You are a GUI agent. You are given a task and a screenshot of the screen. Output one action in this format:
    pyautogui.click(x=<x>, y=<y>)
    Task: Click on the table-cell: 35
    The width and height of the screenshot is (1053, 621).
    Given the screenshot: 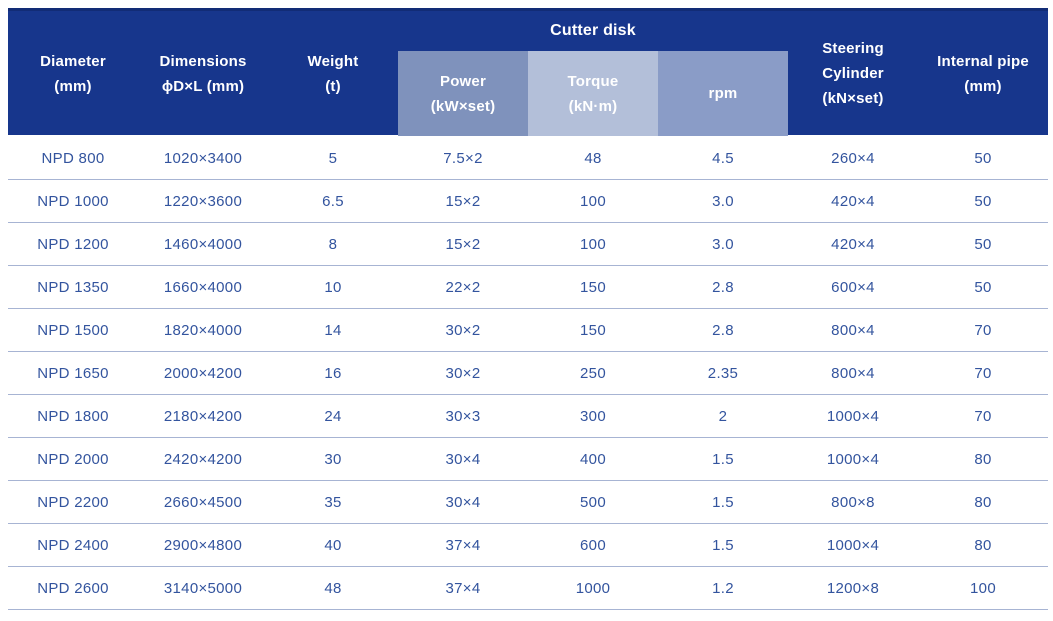 What is the action you would take?
    pyautogui.click(x=333, y=502)
    